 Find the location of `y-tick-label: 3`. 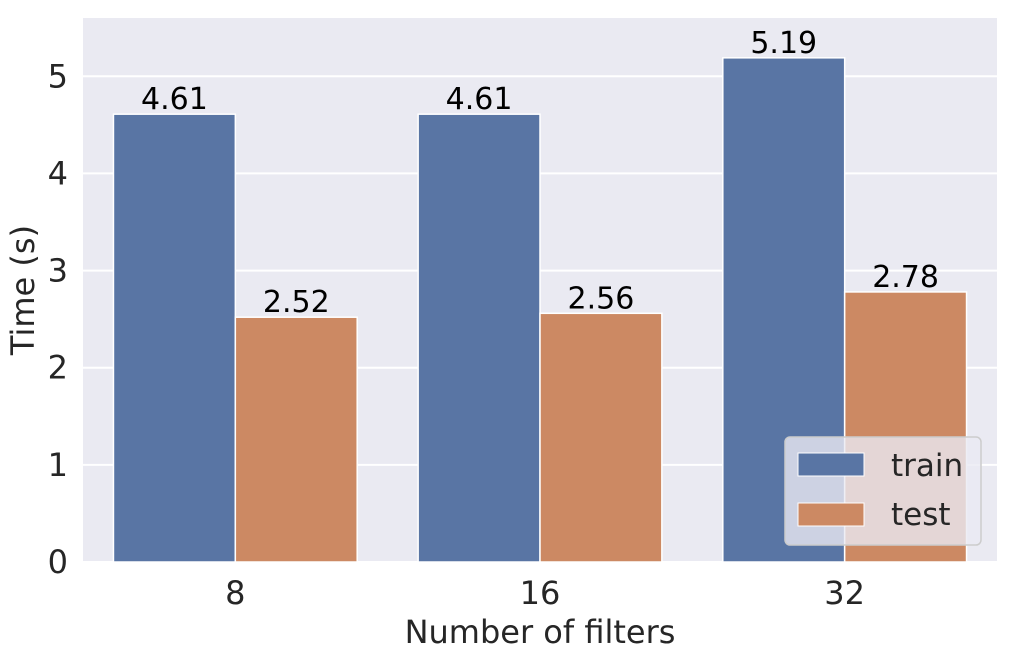

y-tick-label: 3 is located at coordinates (58, 271).